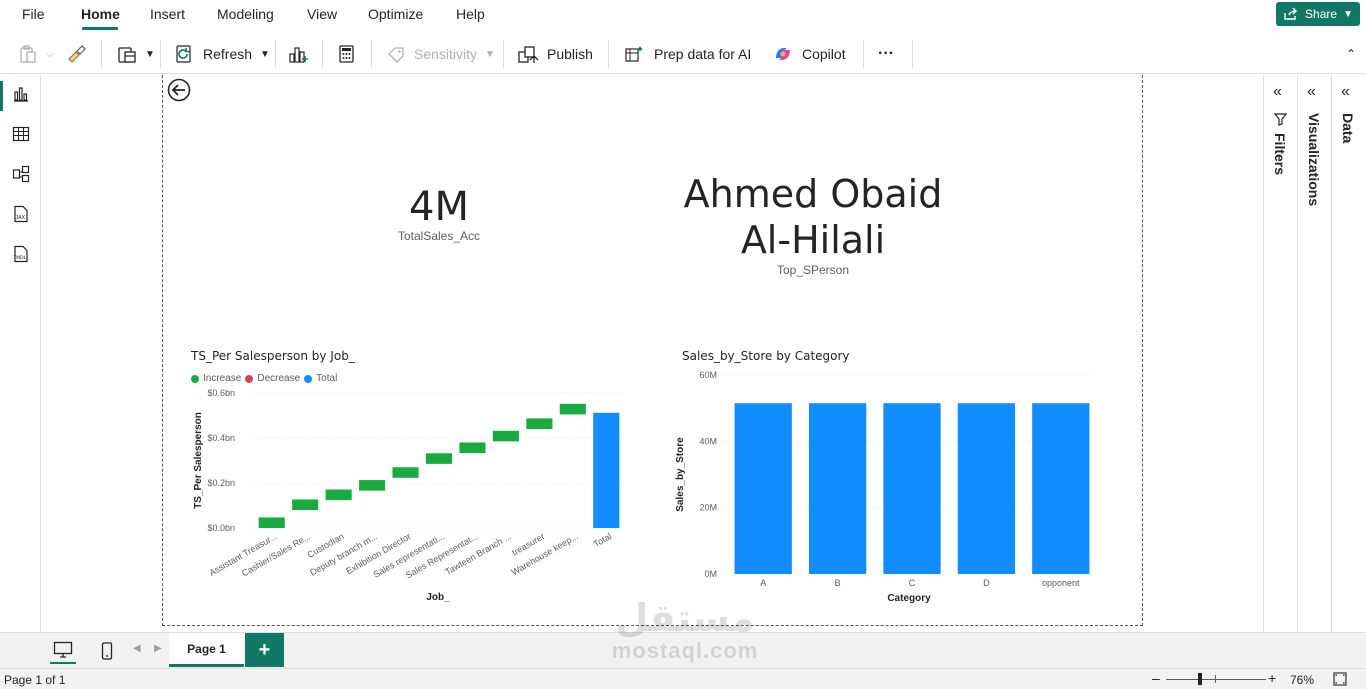  Describe the element at coordinates (703, 54) in the screenshot. I see `prep-data-label: Prep data for AI` at that location.